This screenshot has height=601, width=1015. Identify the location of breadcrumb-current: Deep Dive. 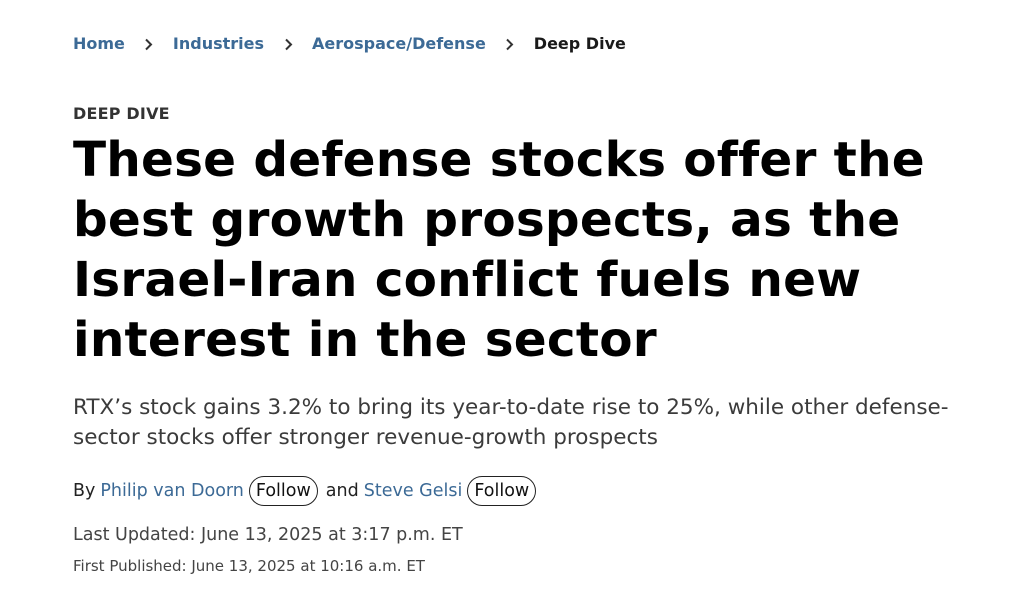
(579, 43).